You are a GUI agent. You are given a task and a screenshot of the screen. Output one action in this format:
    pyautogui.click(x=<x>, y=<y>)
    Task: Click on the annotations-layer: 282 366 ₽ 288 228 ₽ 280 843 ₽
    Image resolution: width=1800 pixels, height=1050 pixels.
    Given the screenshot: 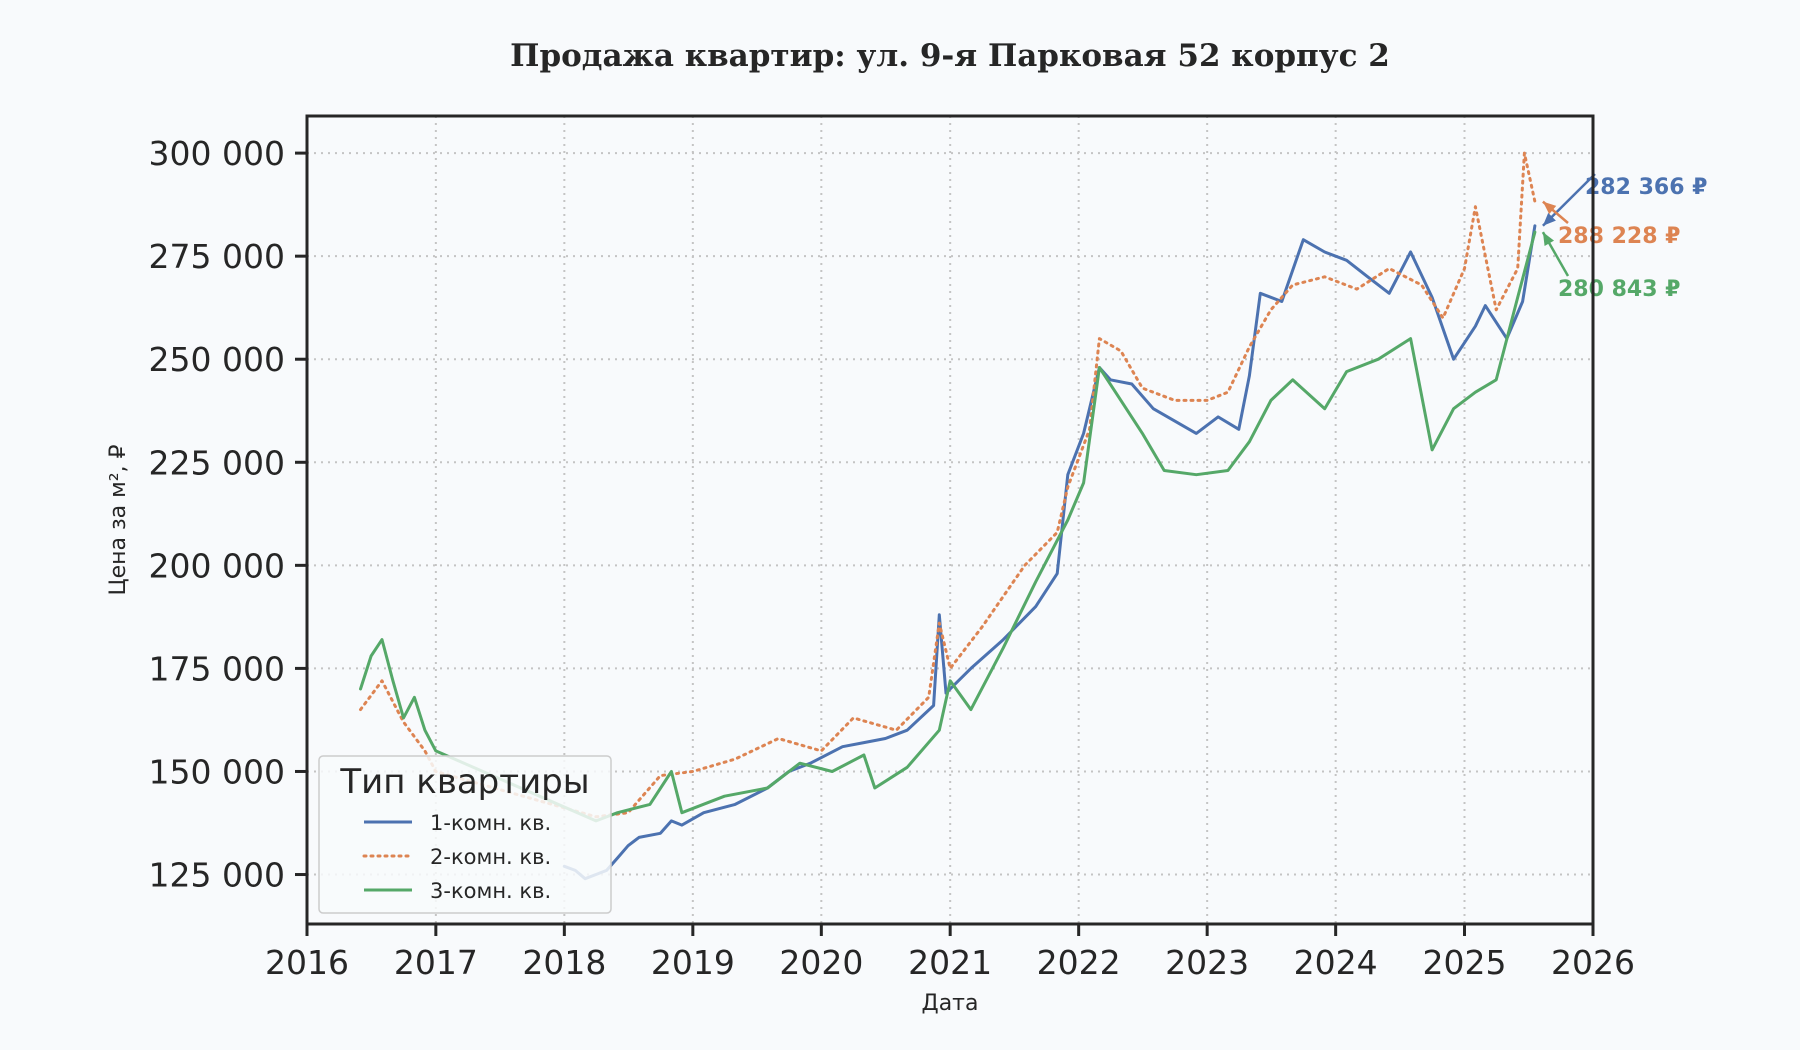 What is the action you would take?
    pyautogui.click(x=1624, y=237)
    